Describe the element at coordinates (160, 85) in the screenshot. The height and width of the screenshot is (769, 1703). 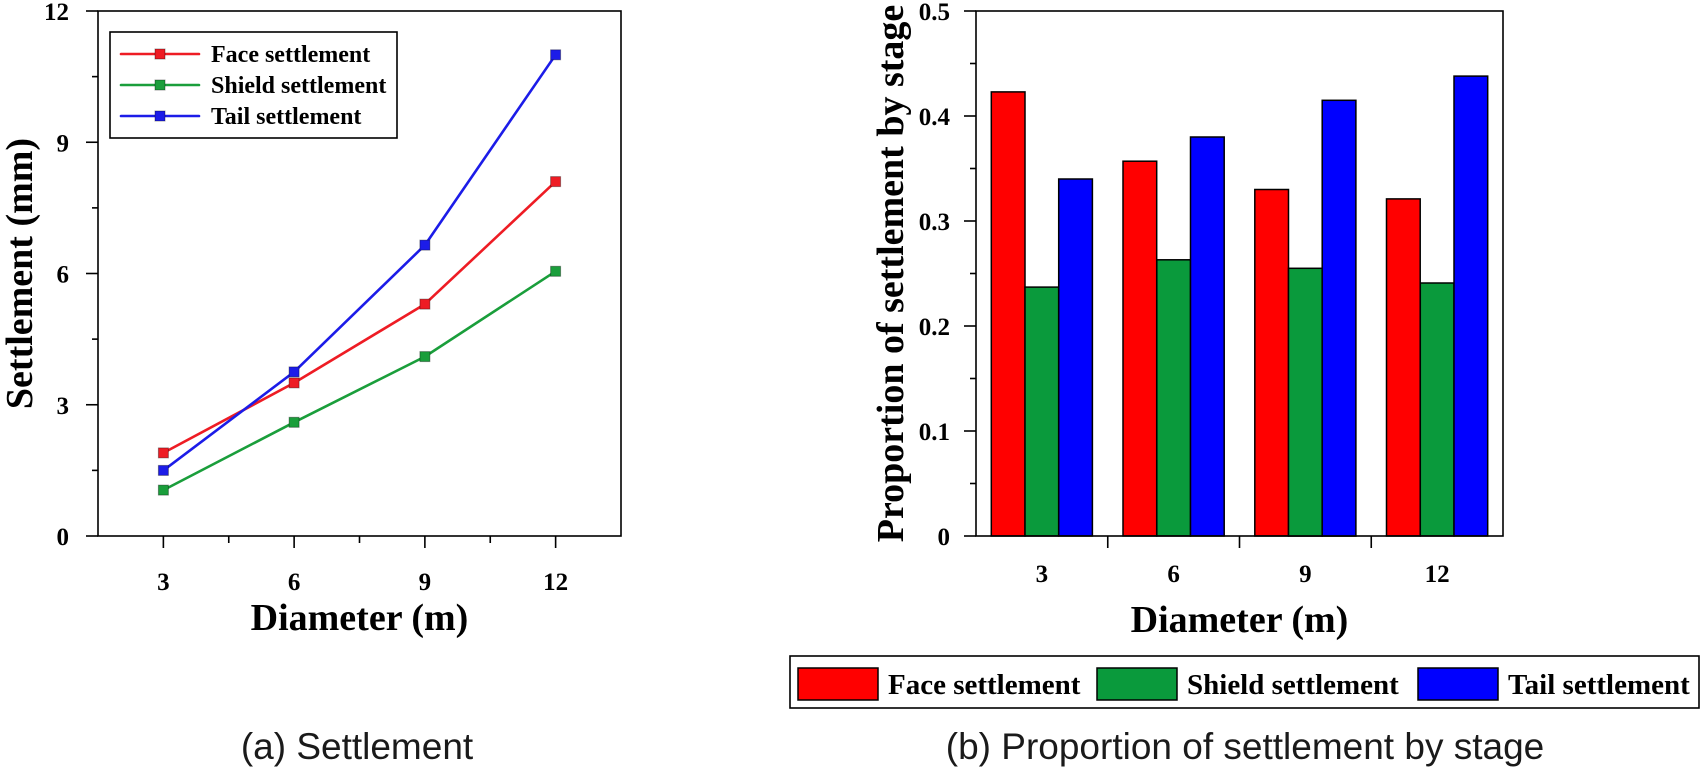
I see `legend-marker-shield-settlement` at that location.